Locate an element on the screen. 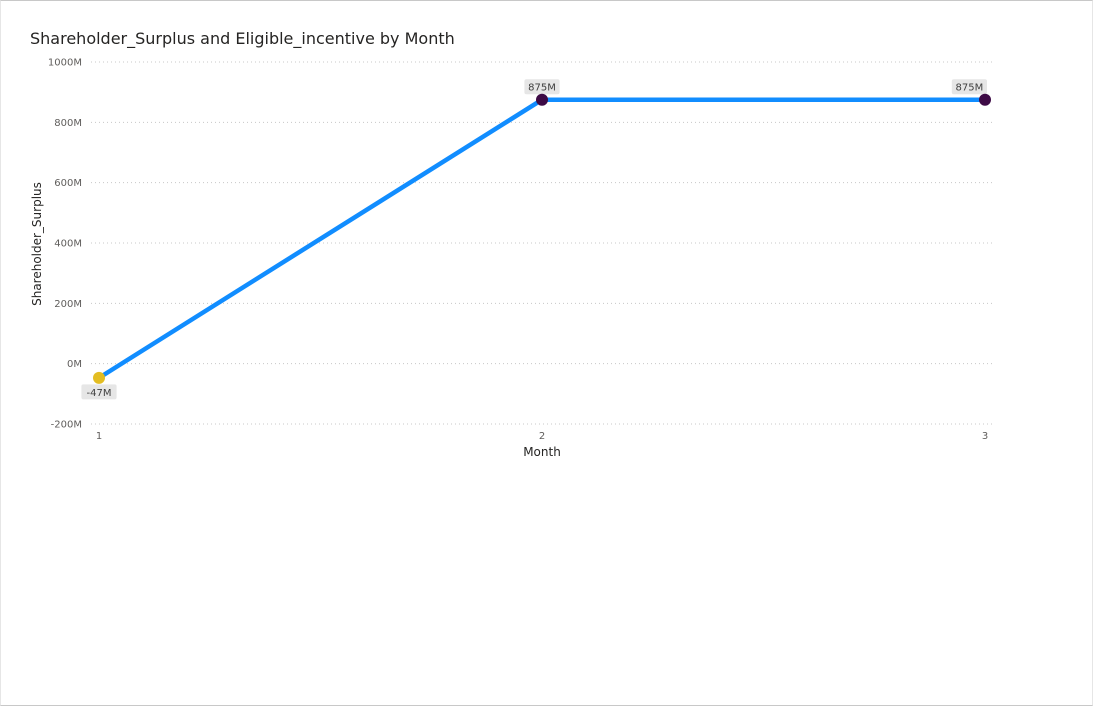 This screenshot has width=1093, height=707. x-tick-label: 1 is located at coordinates (99, 436).